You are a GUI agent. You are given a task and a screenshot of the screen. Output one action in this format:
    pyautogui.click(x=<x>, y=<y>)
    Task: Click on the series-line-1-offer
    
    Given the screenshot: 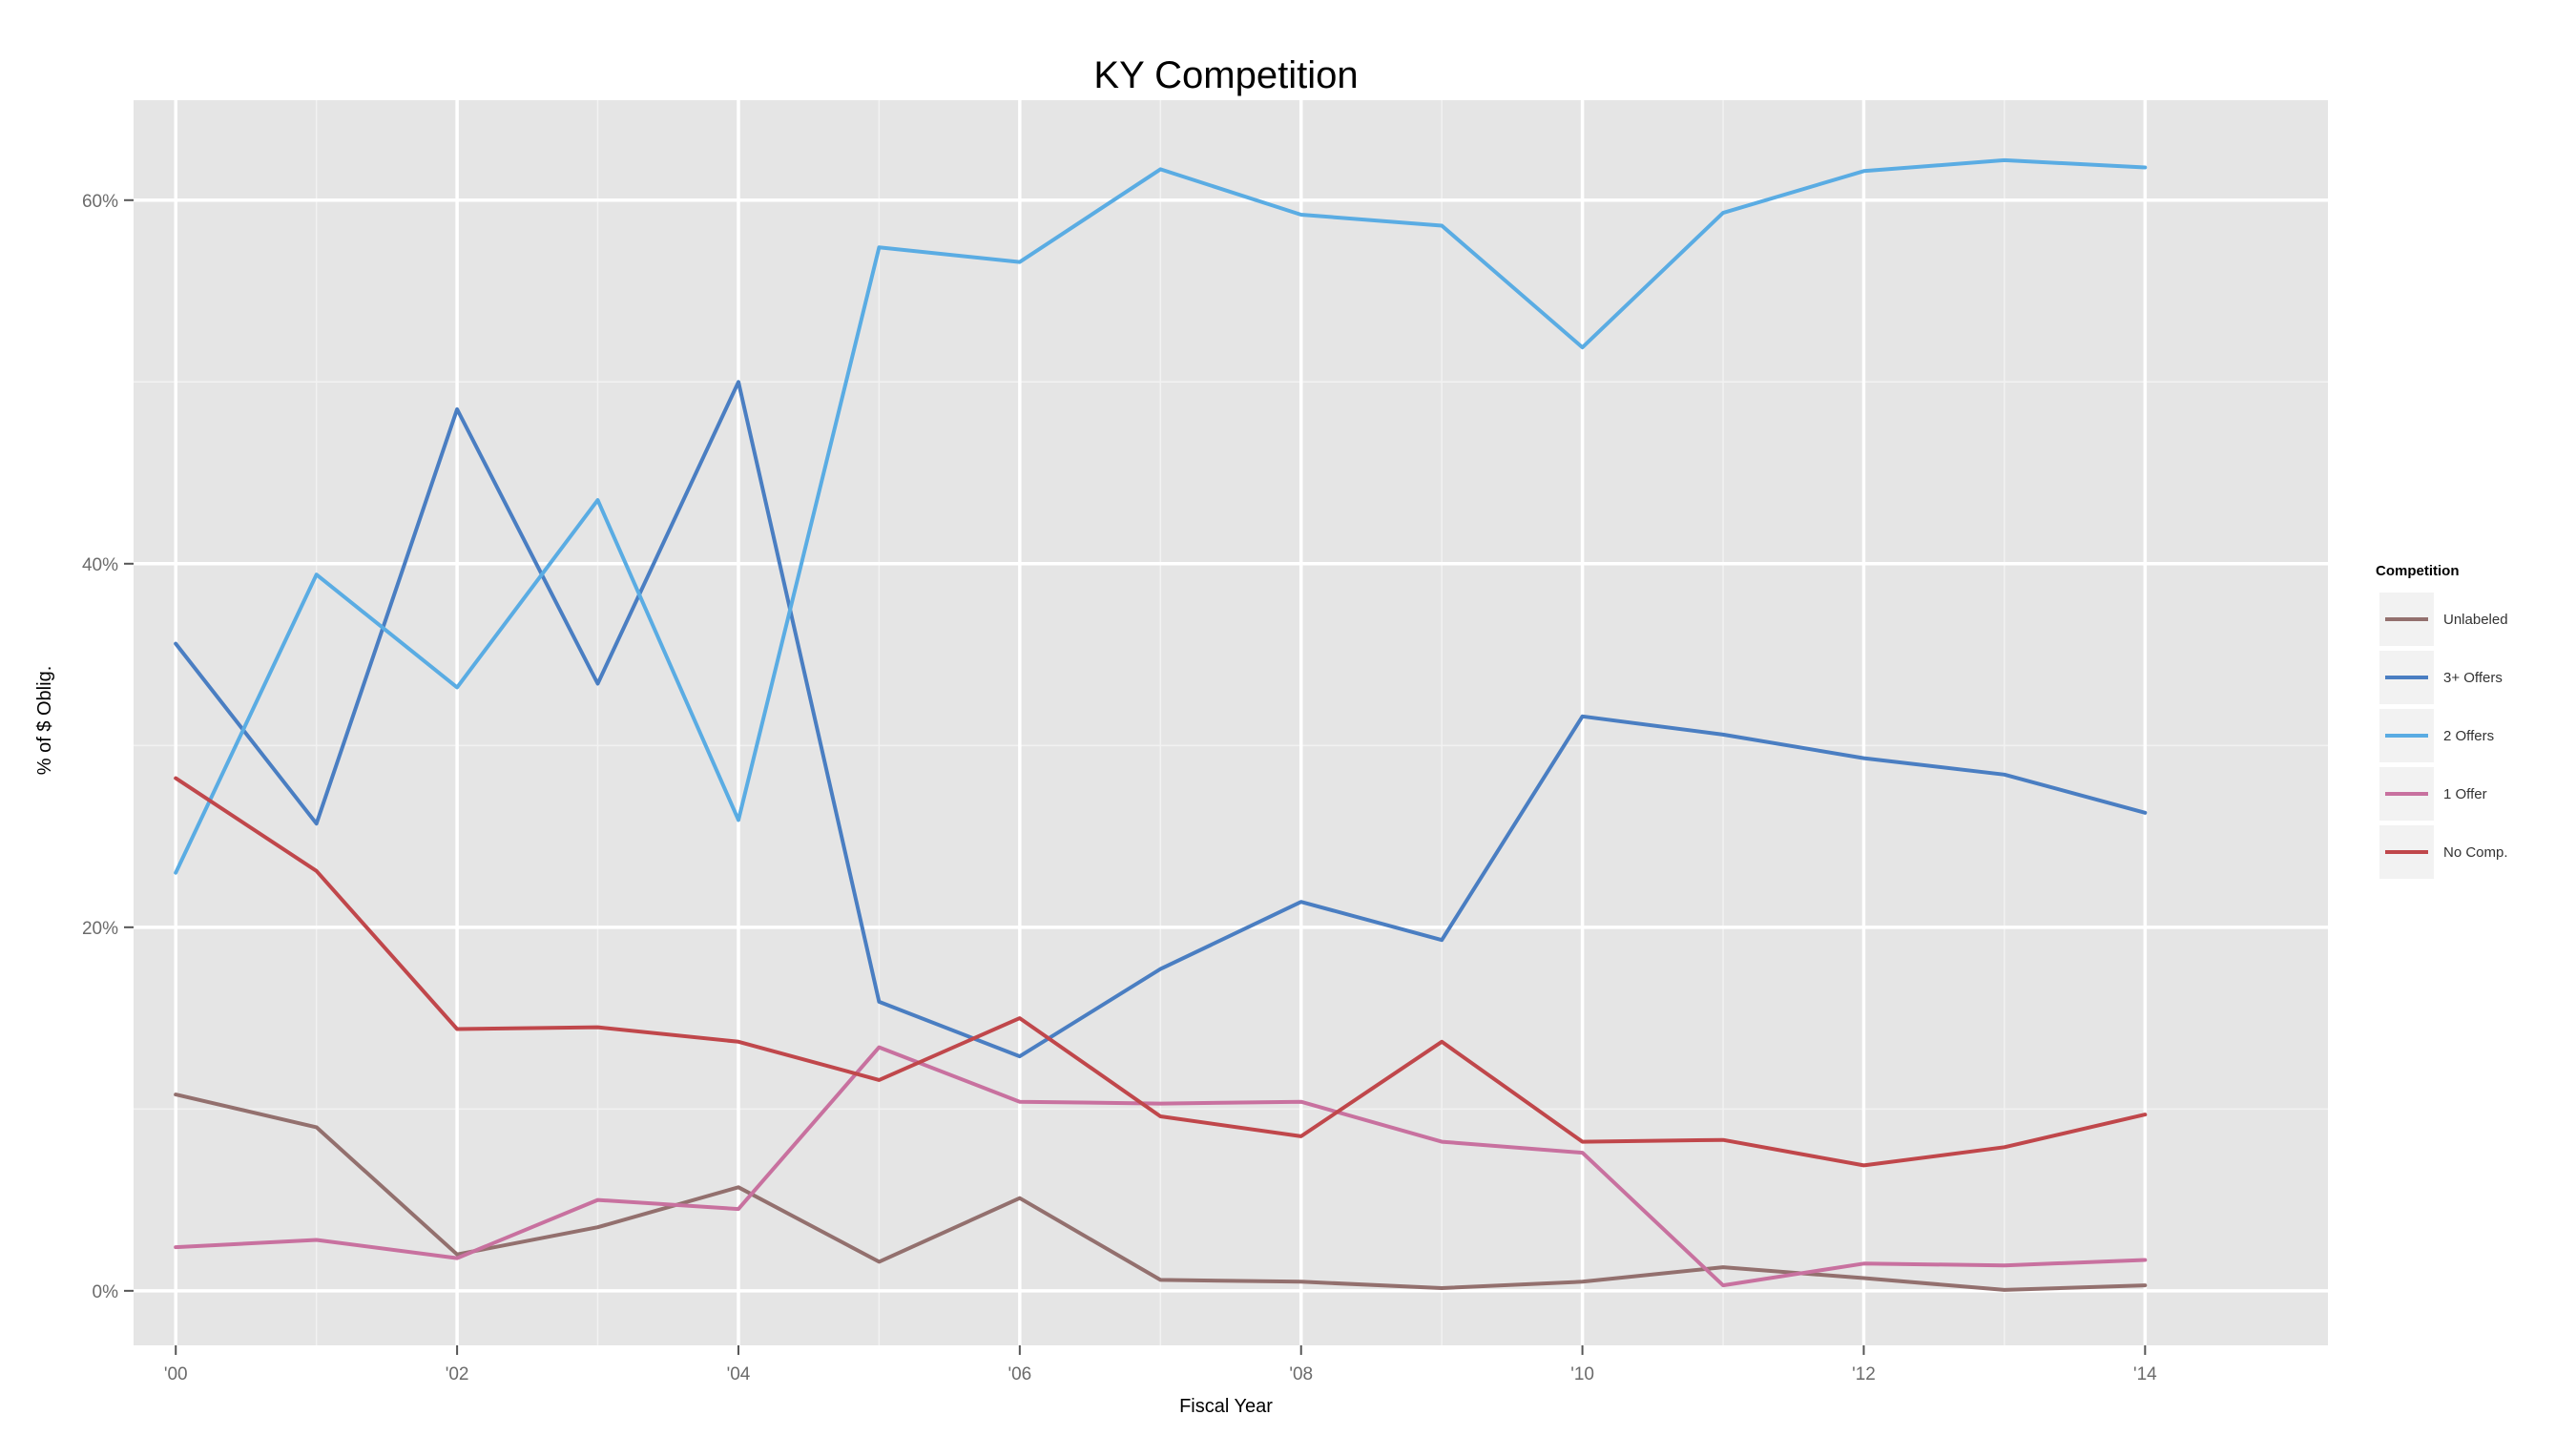 What is the action you would take?
    pyautogui.click(x=1161, y=1166)
    